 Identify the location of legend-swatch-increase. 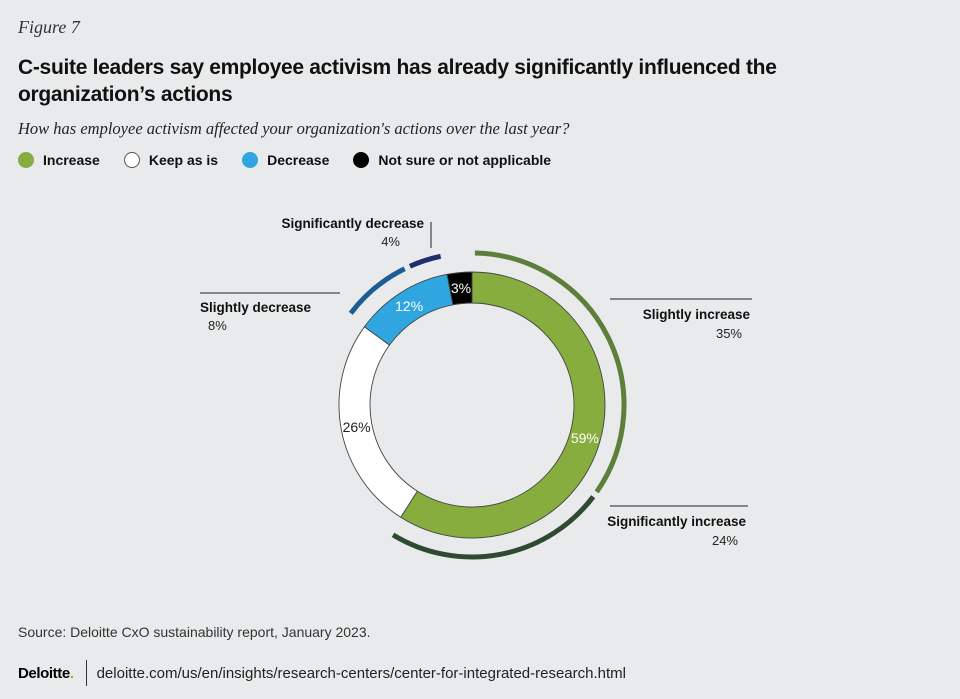
(26, 160).